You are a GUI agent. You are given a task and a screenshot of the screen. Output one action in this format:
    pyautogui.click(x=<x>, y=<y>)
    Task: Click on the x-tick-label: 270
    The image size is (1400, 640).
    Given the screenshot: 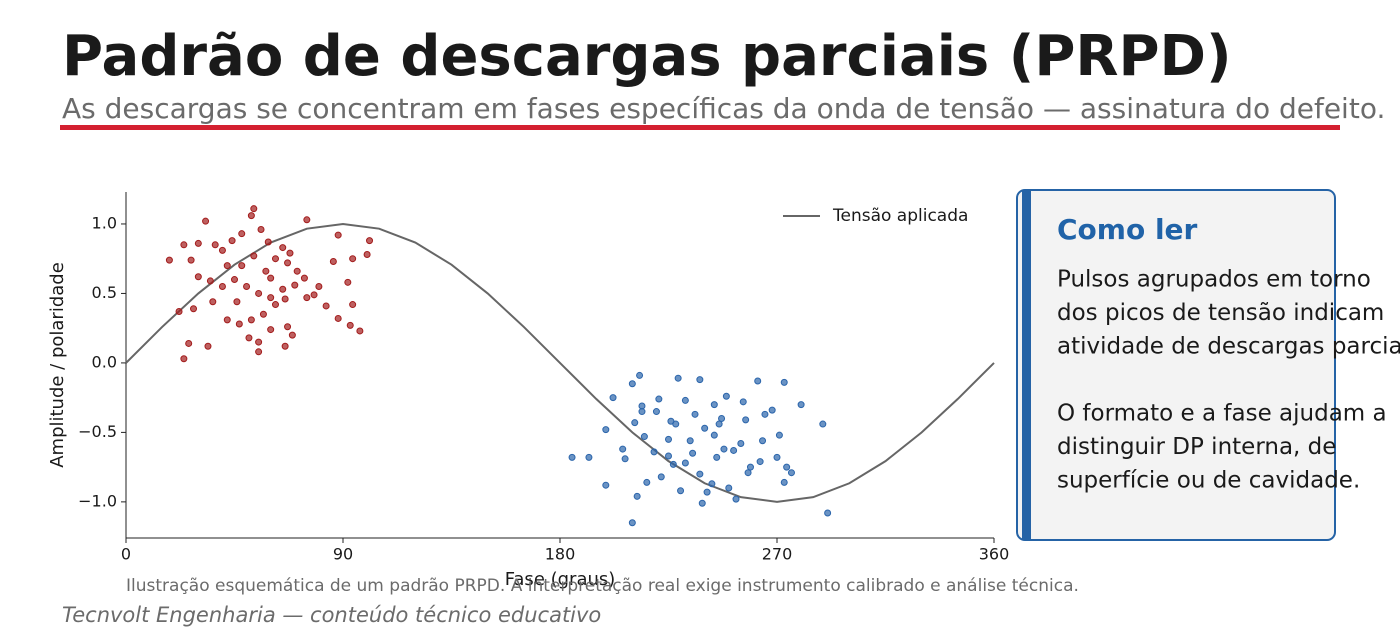 What is the action you would take?
    pyautogui.click(x=777, y=554)
    